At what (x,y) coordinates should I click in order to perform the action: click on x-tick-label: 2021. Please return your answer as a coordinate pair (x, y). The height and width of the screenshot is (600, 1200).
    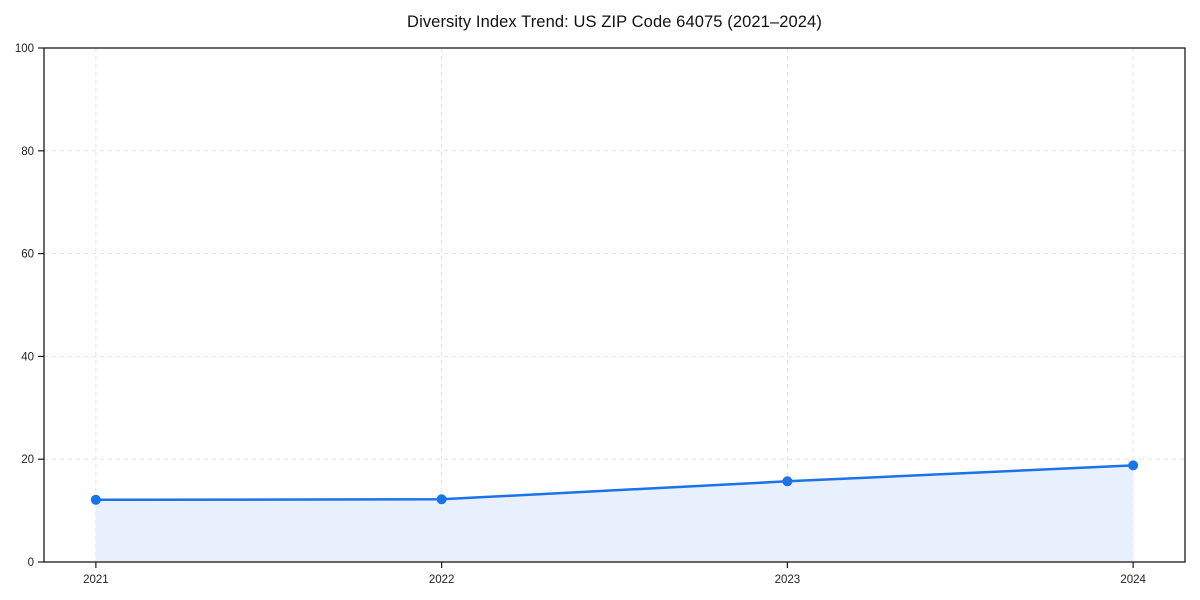
    Looking at the image, I should click on (96, 580).